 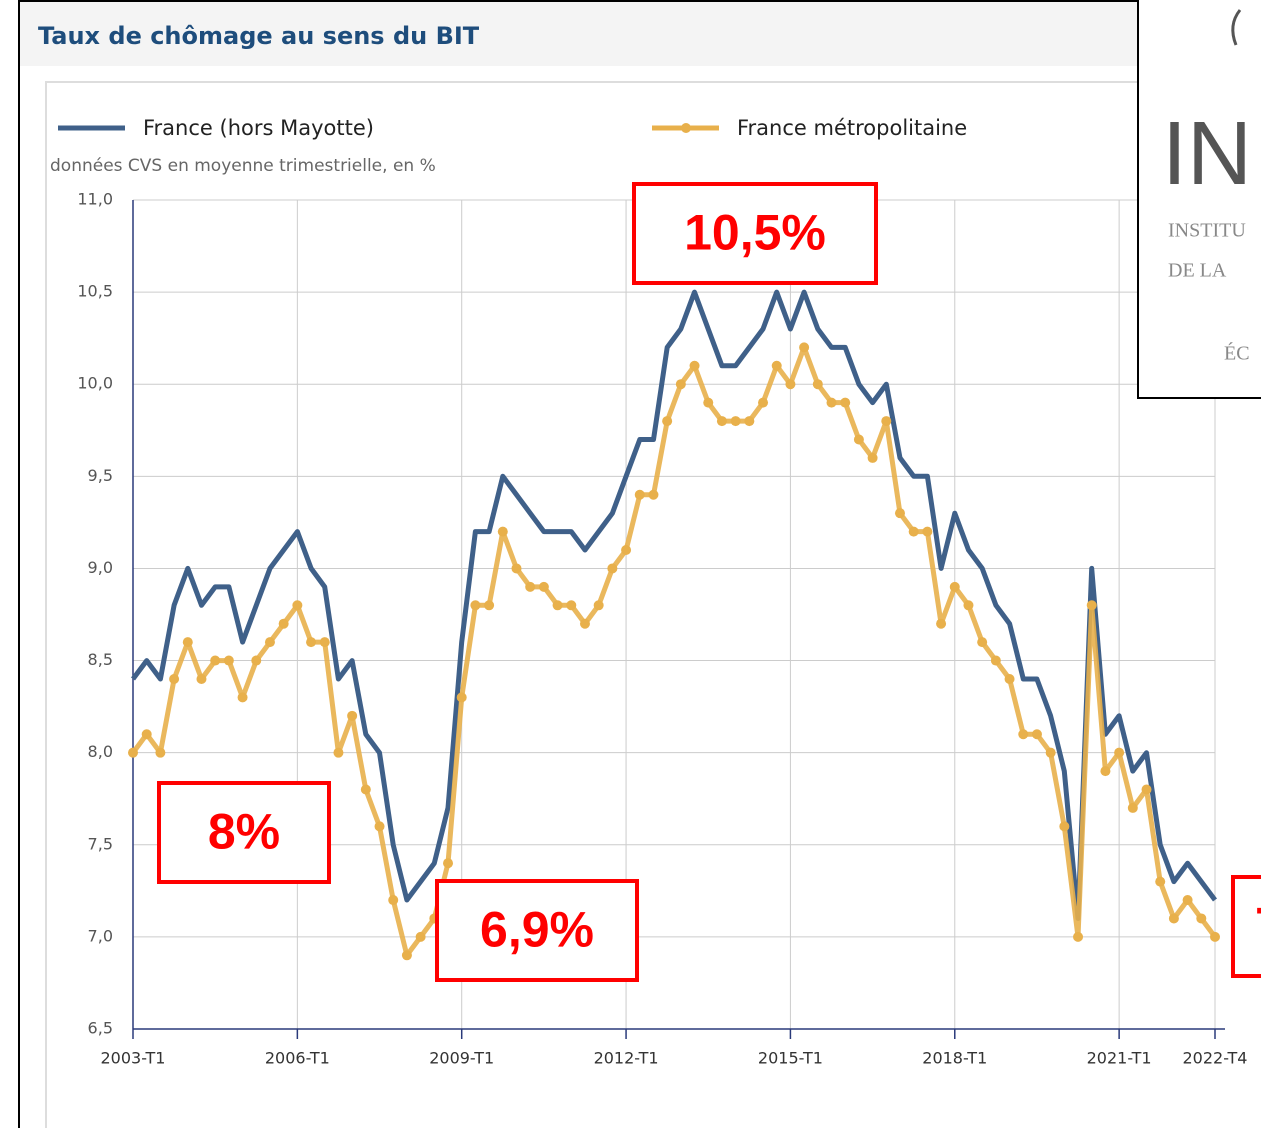 I want to click on y-tick-label: 11,0, so click(x=95, y=199).